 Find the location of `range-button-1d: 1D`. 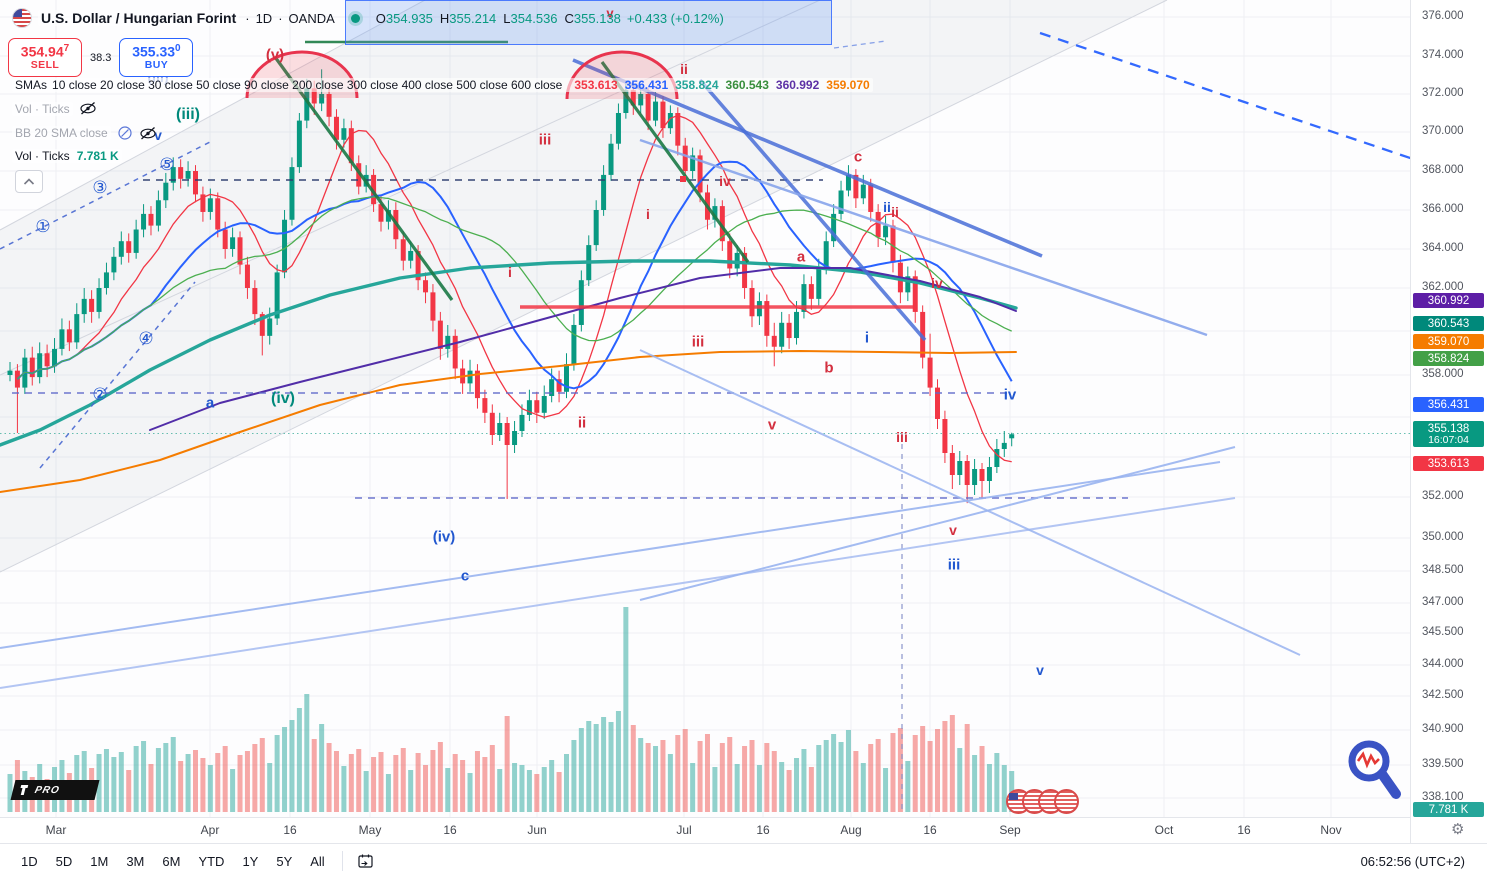

range-button-1d: 1D is located at coordinates (29, 861).